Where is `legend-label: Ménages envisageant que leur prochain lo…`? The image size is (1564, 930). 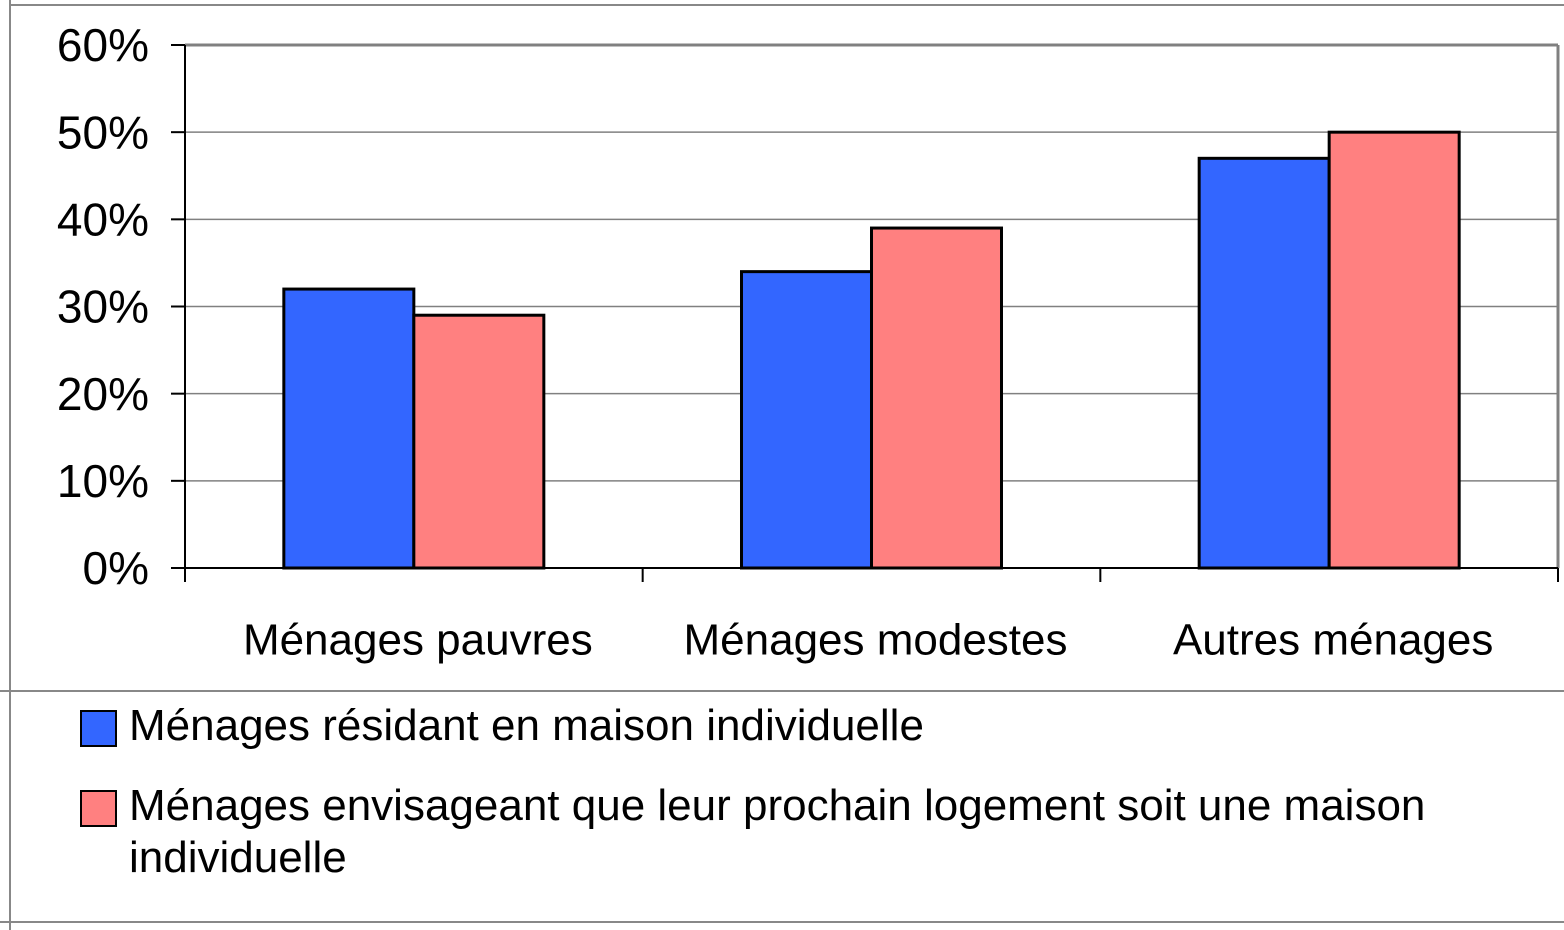
legend-label: Ménages envisageant que leur prochain lo… is located at coordinates (777, 831).